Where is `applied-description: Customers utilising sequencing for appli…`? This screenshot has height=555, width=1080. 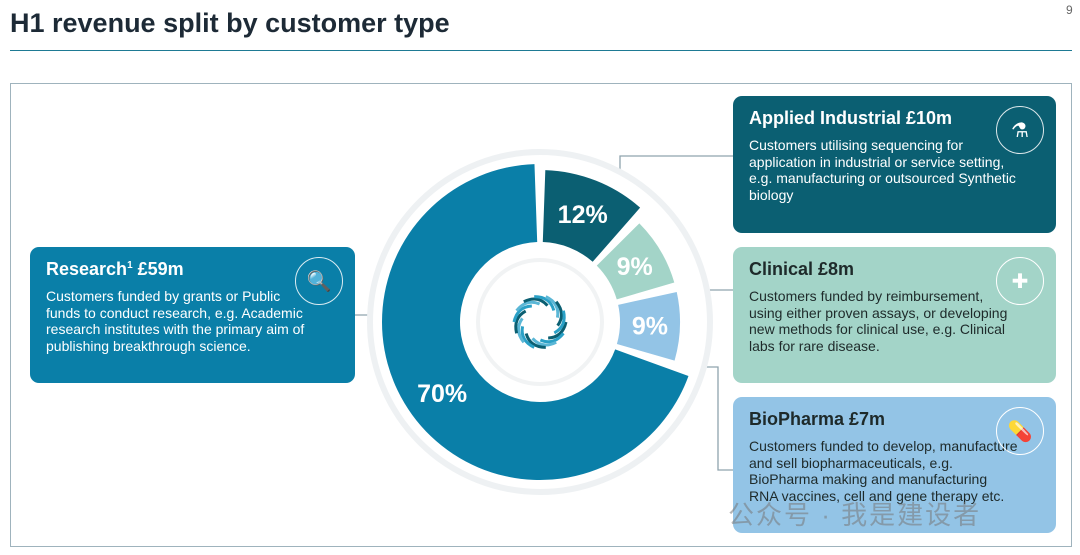 applied-description: Customers utilising sequencing for appli… is located at coordinates (882, 170).